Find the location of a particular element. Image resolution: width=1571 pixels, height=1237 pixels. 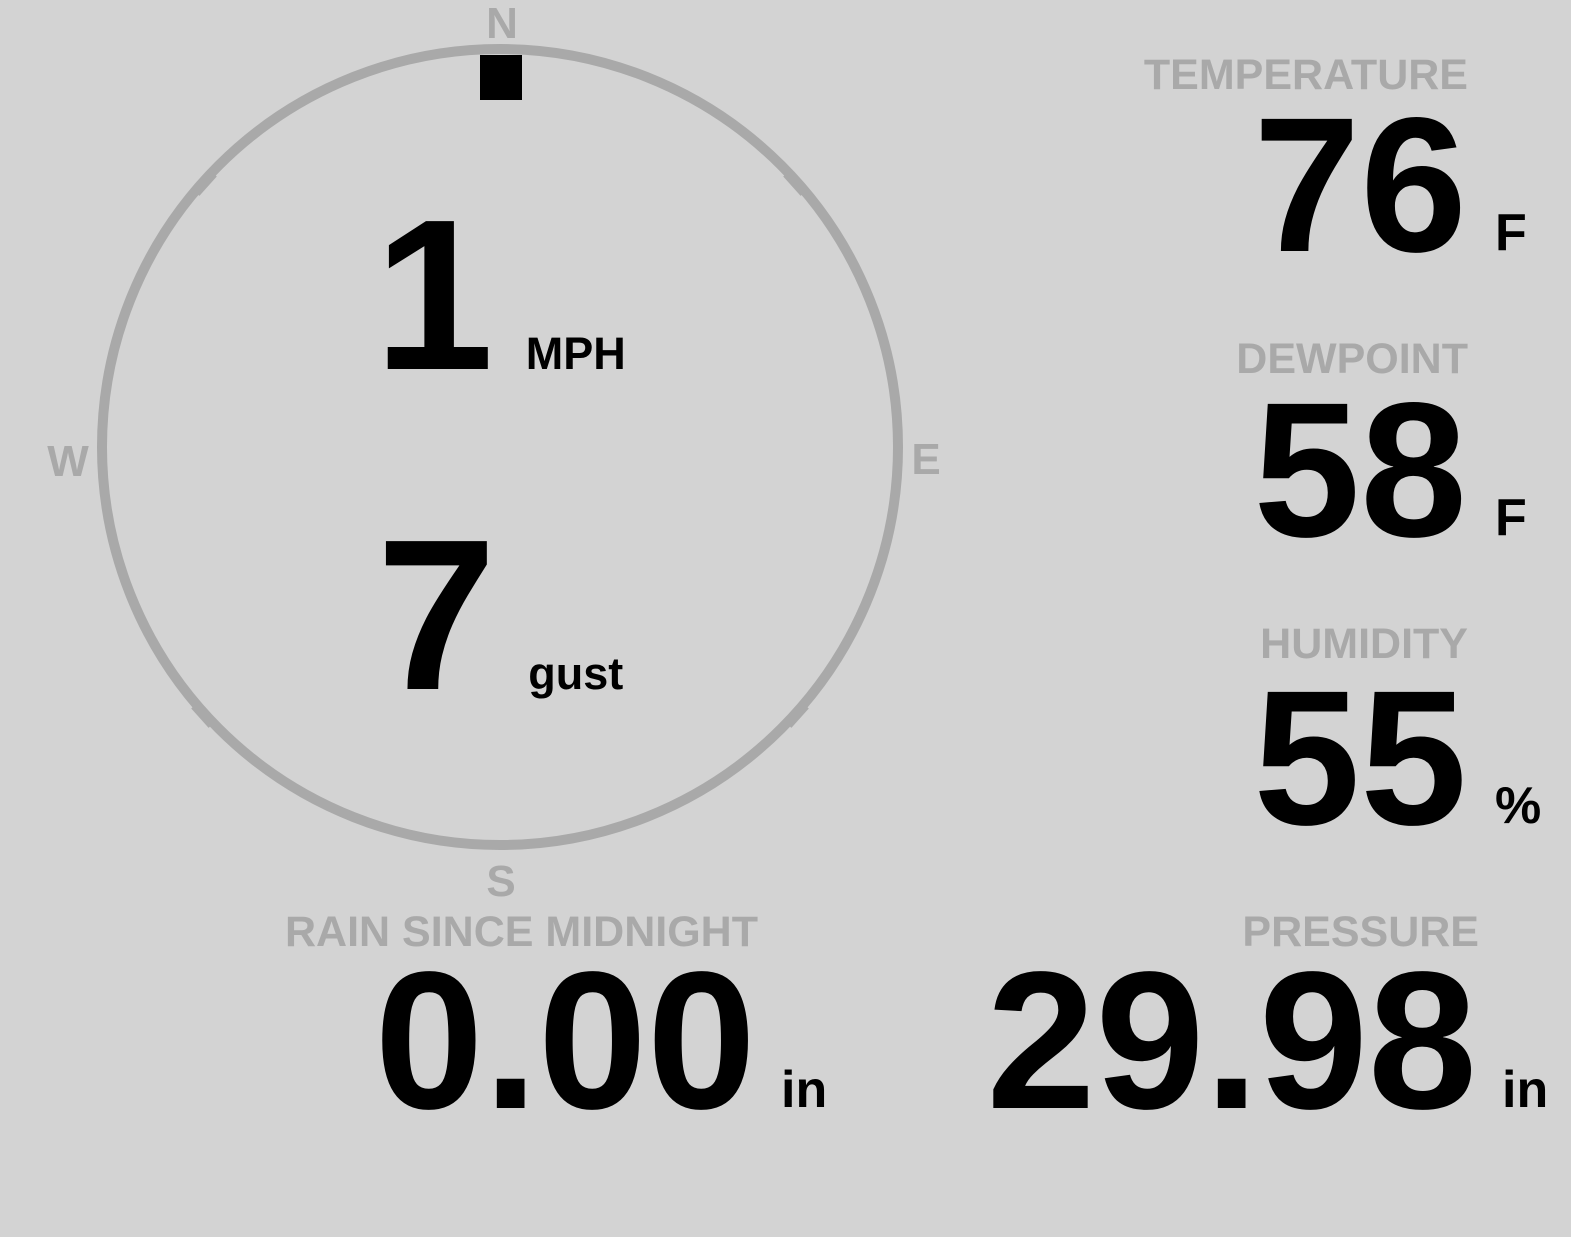

humidity-unit: % is located at coordinates (1518, 806).